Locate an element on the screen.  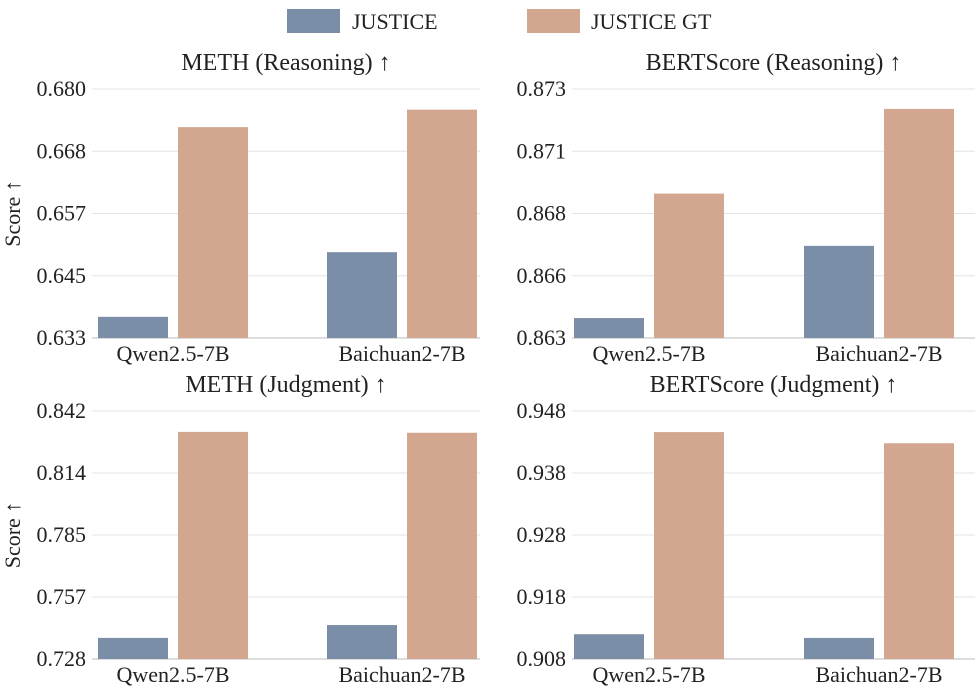
y-tick-label: 0.633 is located at coordinates (62, 337).